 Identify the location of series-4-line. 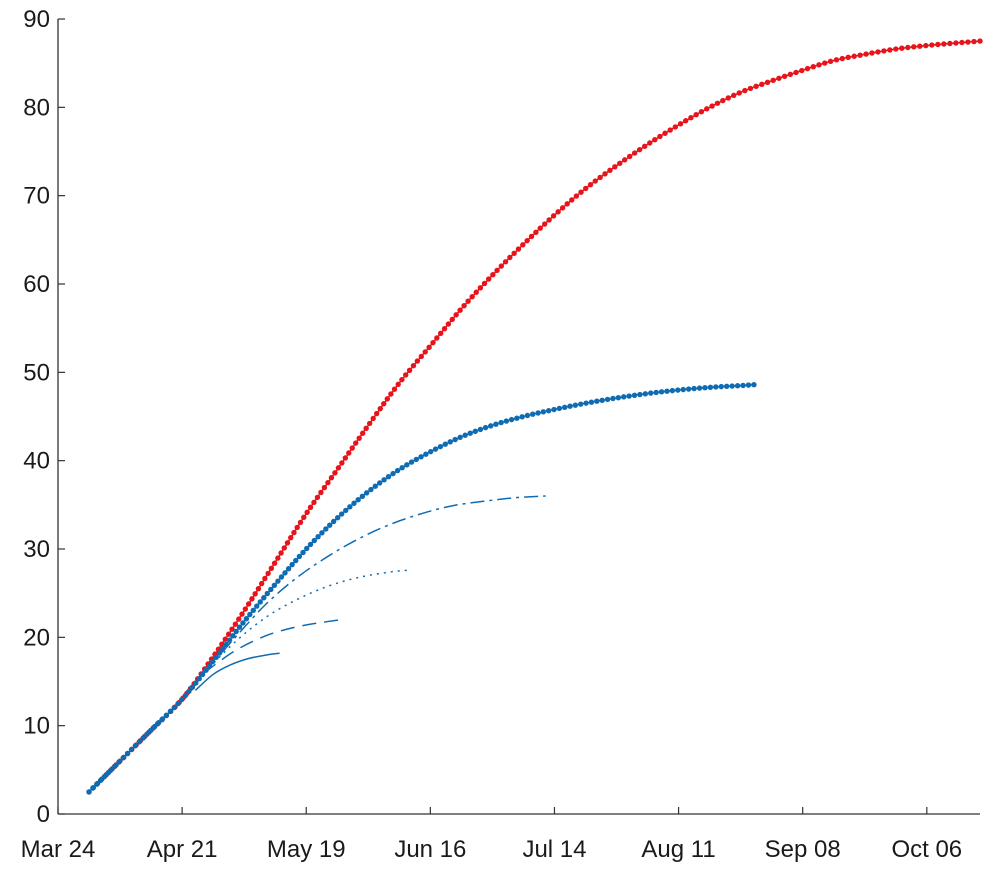
(272, 646).